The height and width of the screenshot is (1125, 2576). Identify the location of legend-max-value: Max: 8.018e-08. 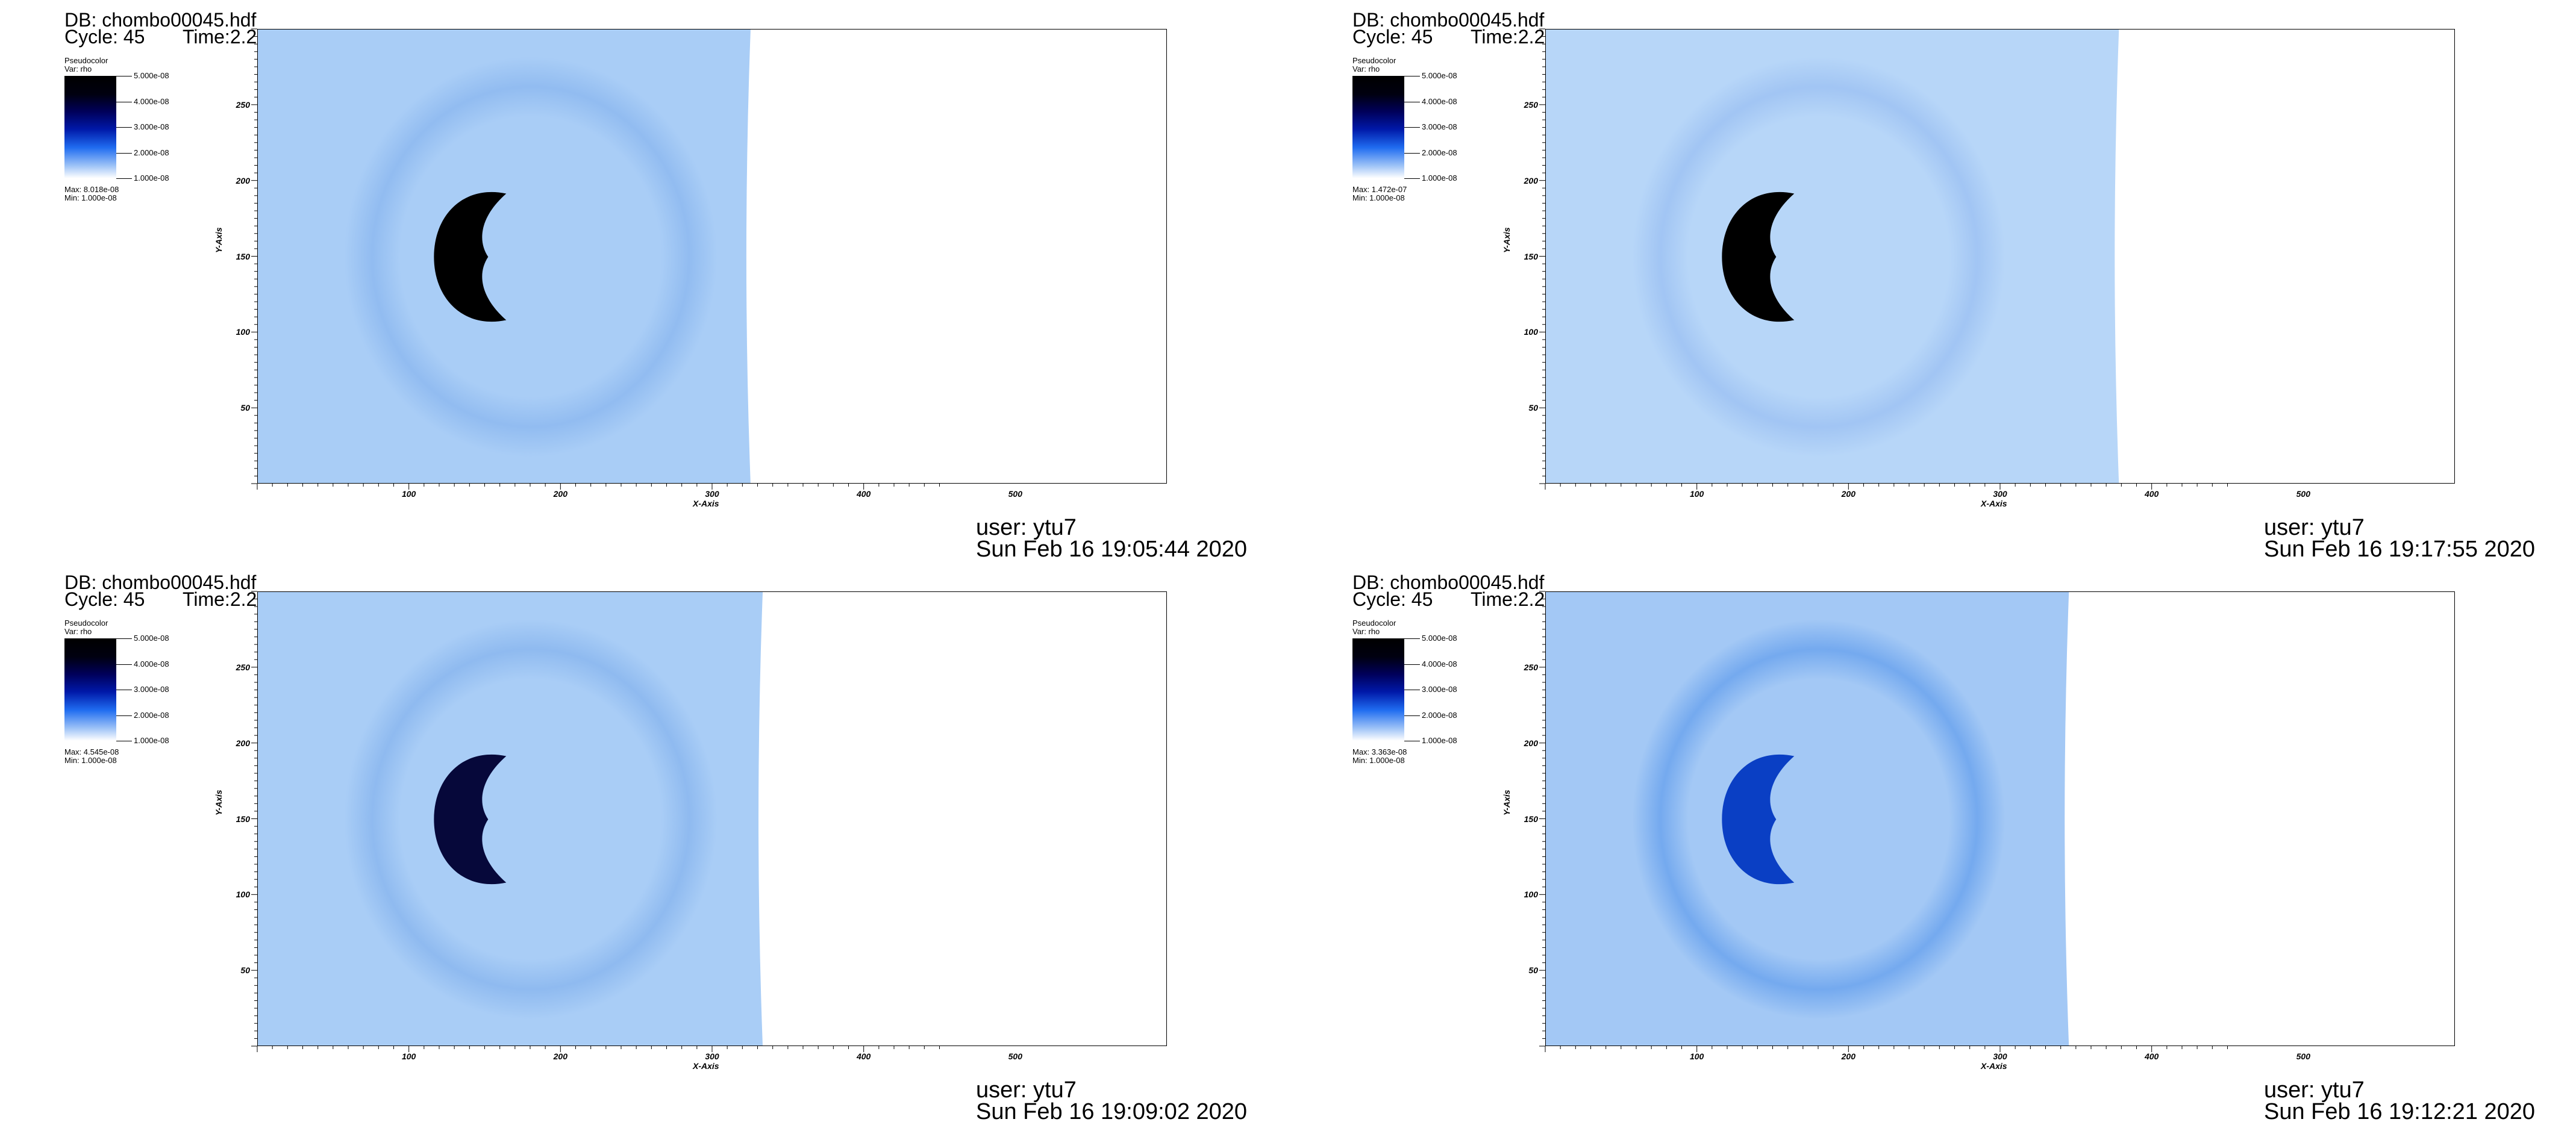
(92, 189).